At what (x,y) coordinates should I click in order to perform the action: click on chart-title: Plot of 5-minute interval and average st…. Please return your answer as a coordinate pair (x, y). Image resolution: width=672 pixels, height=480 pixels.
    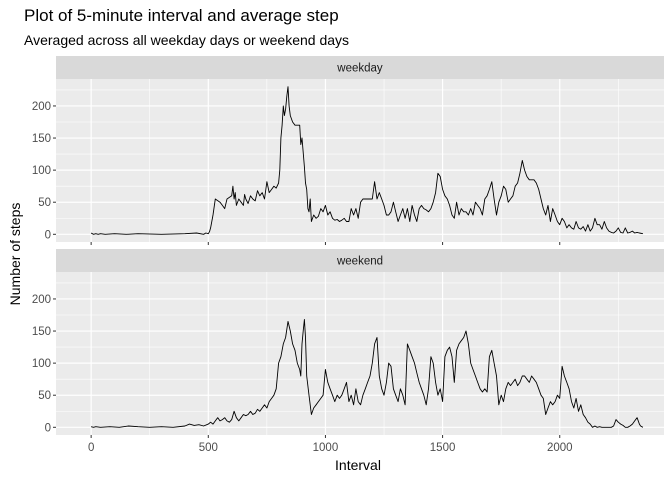
    Looking at the image, I should click on (181, 15).